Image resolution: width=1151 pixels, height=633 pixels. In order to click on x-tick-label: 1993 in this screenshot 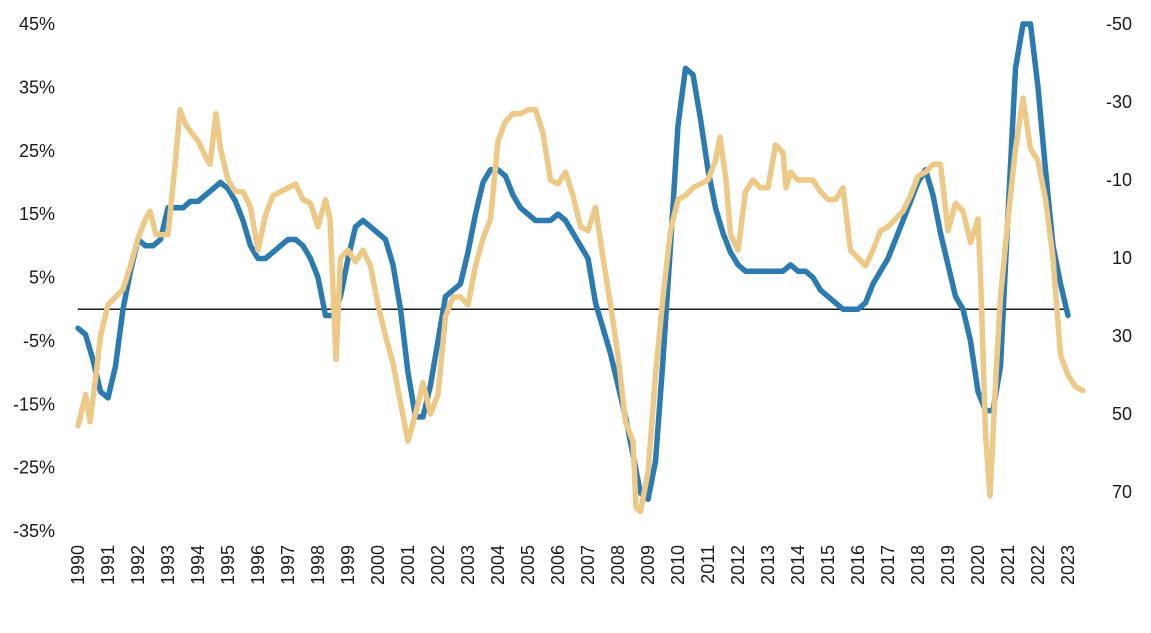, I will do `click(168, 565)`.